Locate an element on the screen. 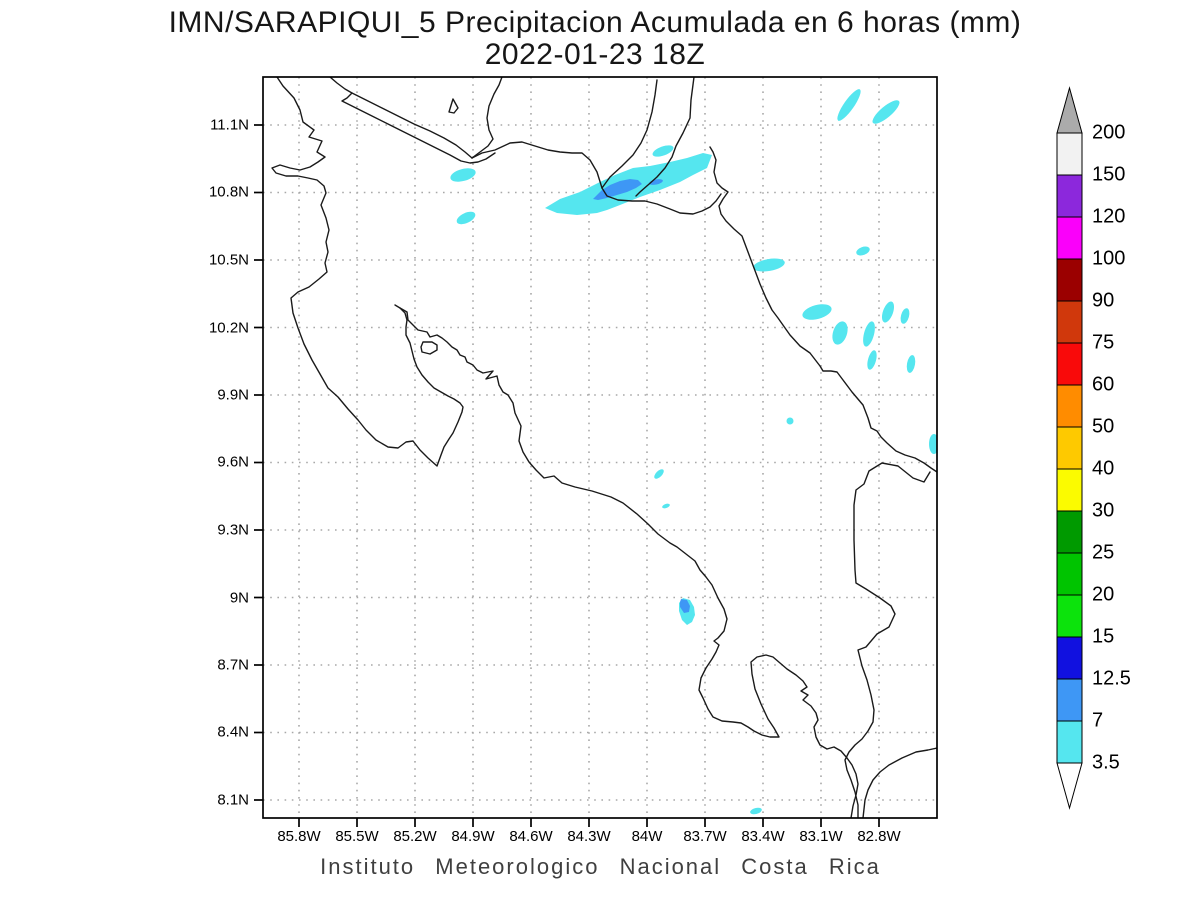 The image size is (1200, 900). lat-tick-label: 10.5N is located at coordinates (228, 260).